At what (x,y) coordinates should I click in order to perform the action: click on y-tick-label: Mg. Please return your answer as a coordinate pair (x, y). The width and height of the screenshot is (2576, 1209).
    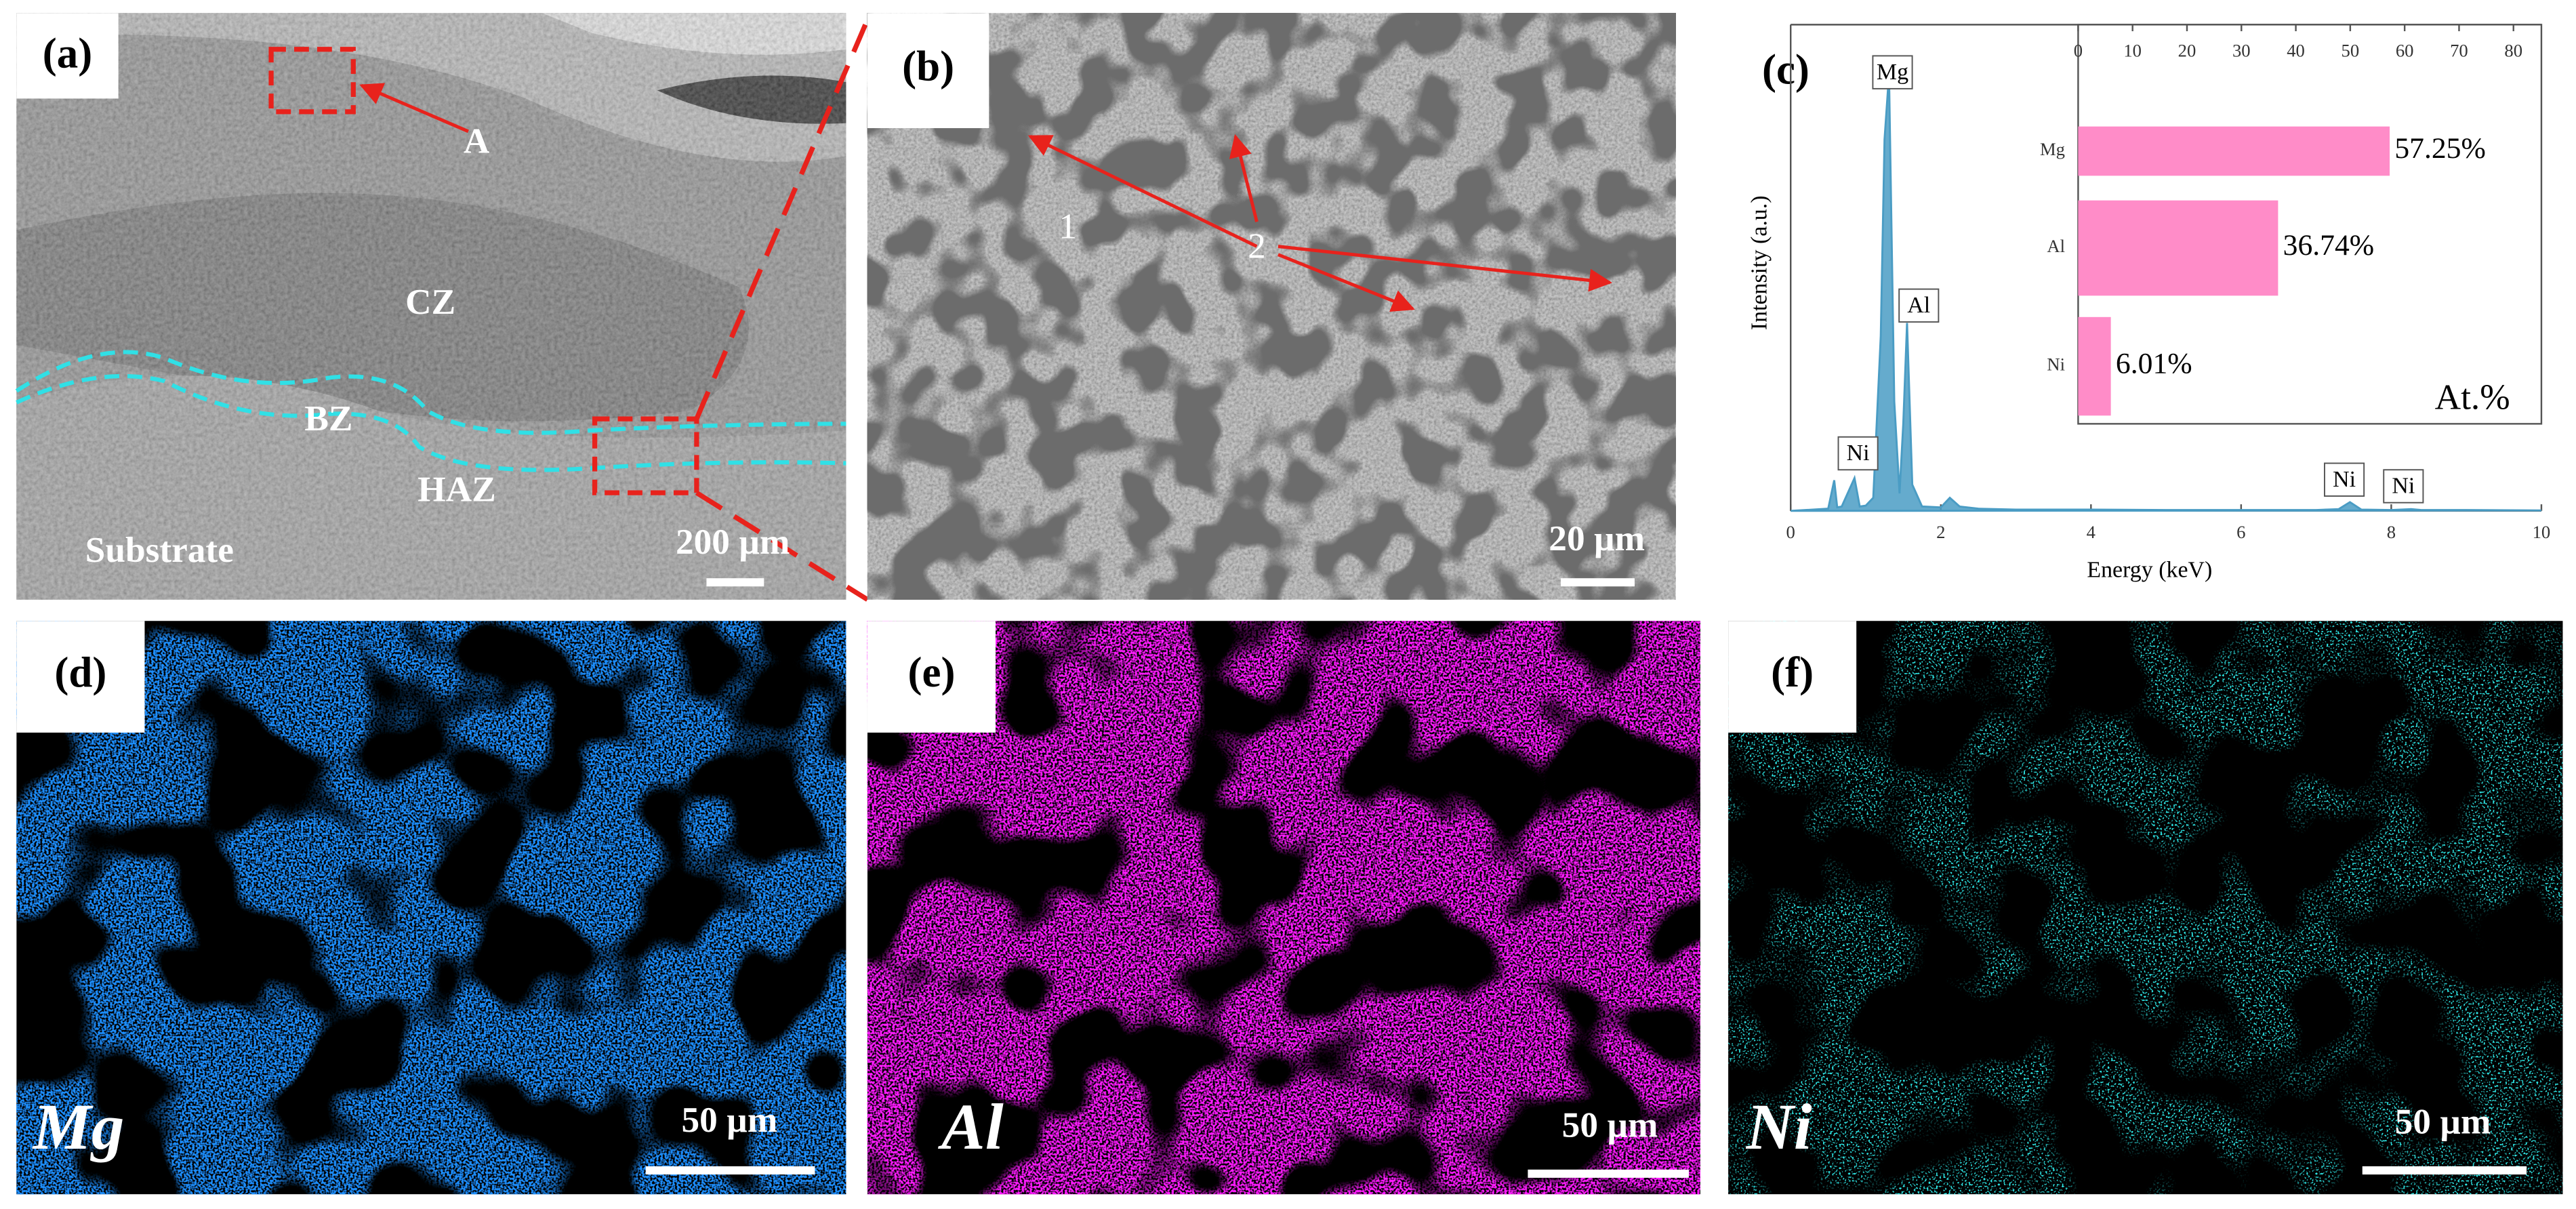
    Looking at the image, I should click on (2053, 149).